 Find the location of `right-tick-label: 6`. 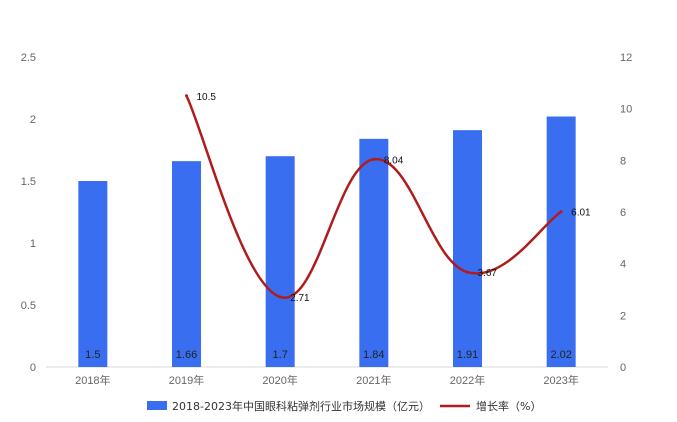

right-tick-label: 6 is located at coordinates (623, 213).